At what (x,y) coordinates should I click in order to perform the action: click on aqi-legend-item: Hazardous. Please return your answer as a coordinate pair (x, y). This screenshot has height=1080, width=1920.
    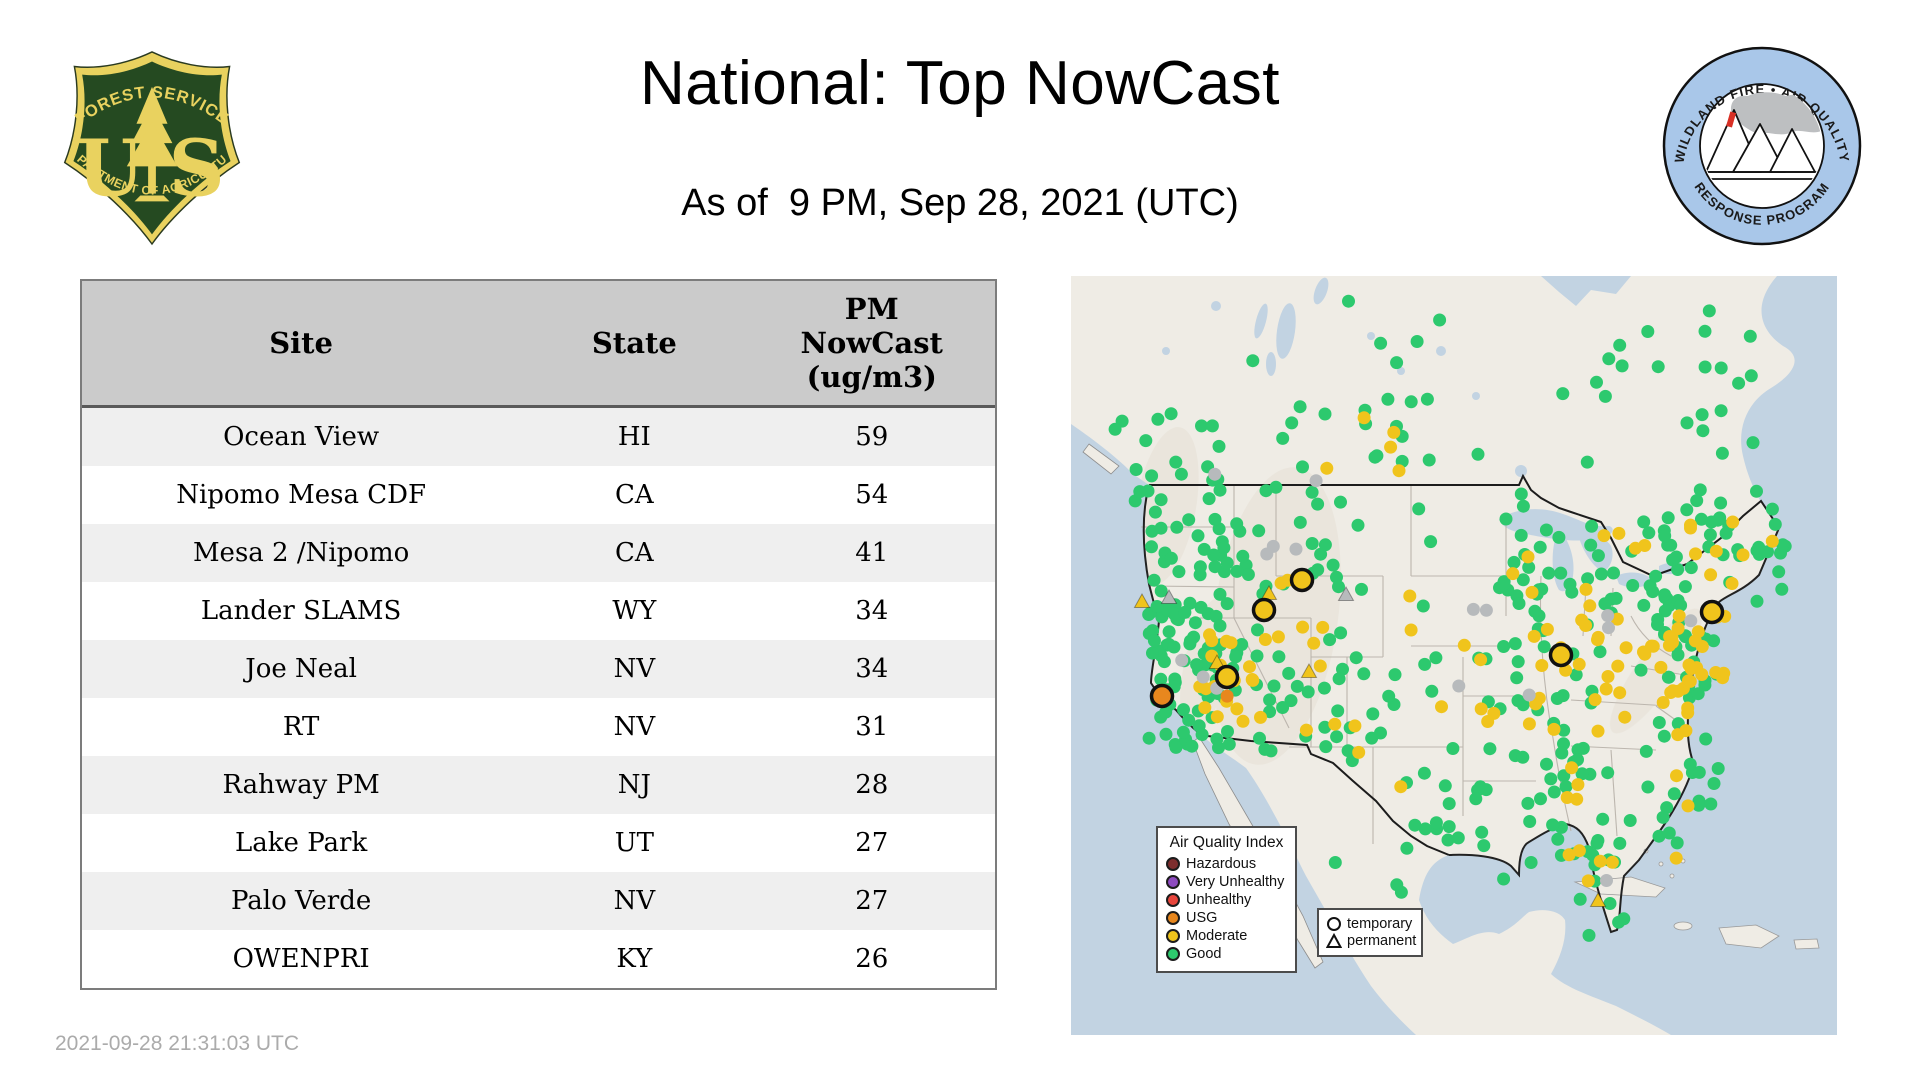
    Looking at the image, I should click on (1226, 864).